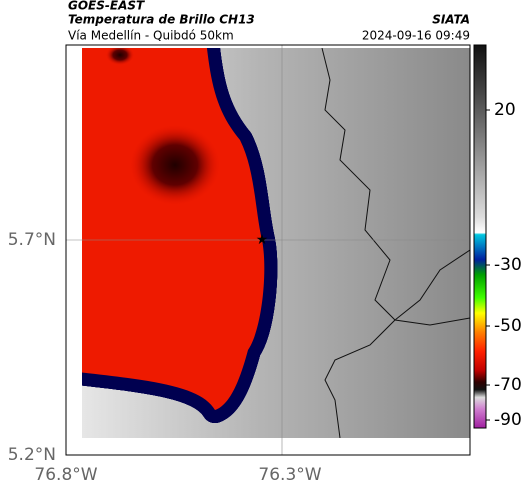  What do you see at coordinates (508, 420) in the screenshot?
I see `colorbar-label: -90` at bounding box center [508, 420].